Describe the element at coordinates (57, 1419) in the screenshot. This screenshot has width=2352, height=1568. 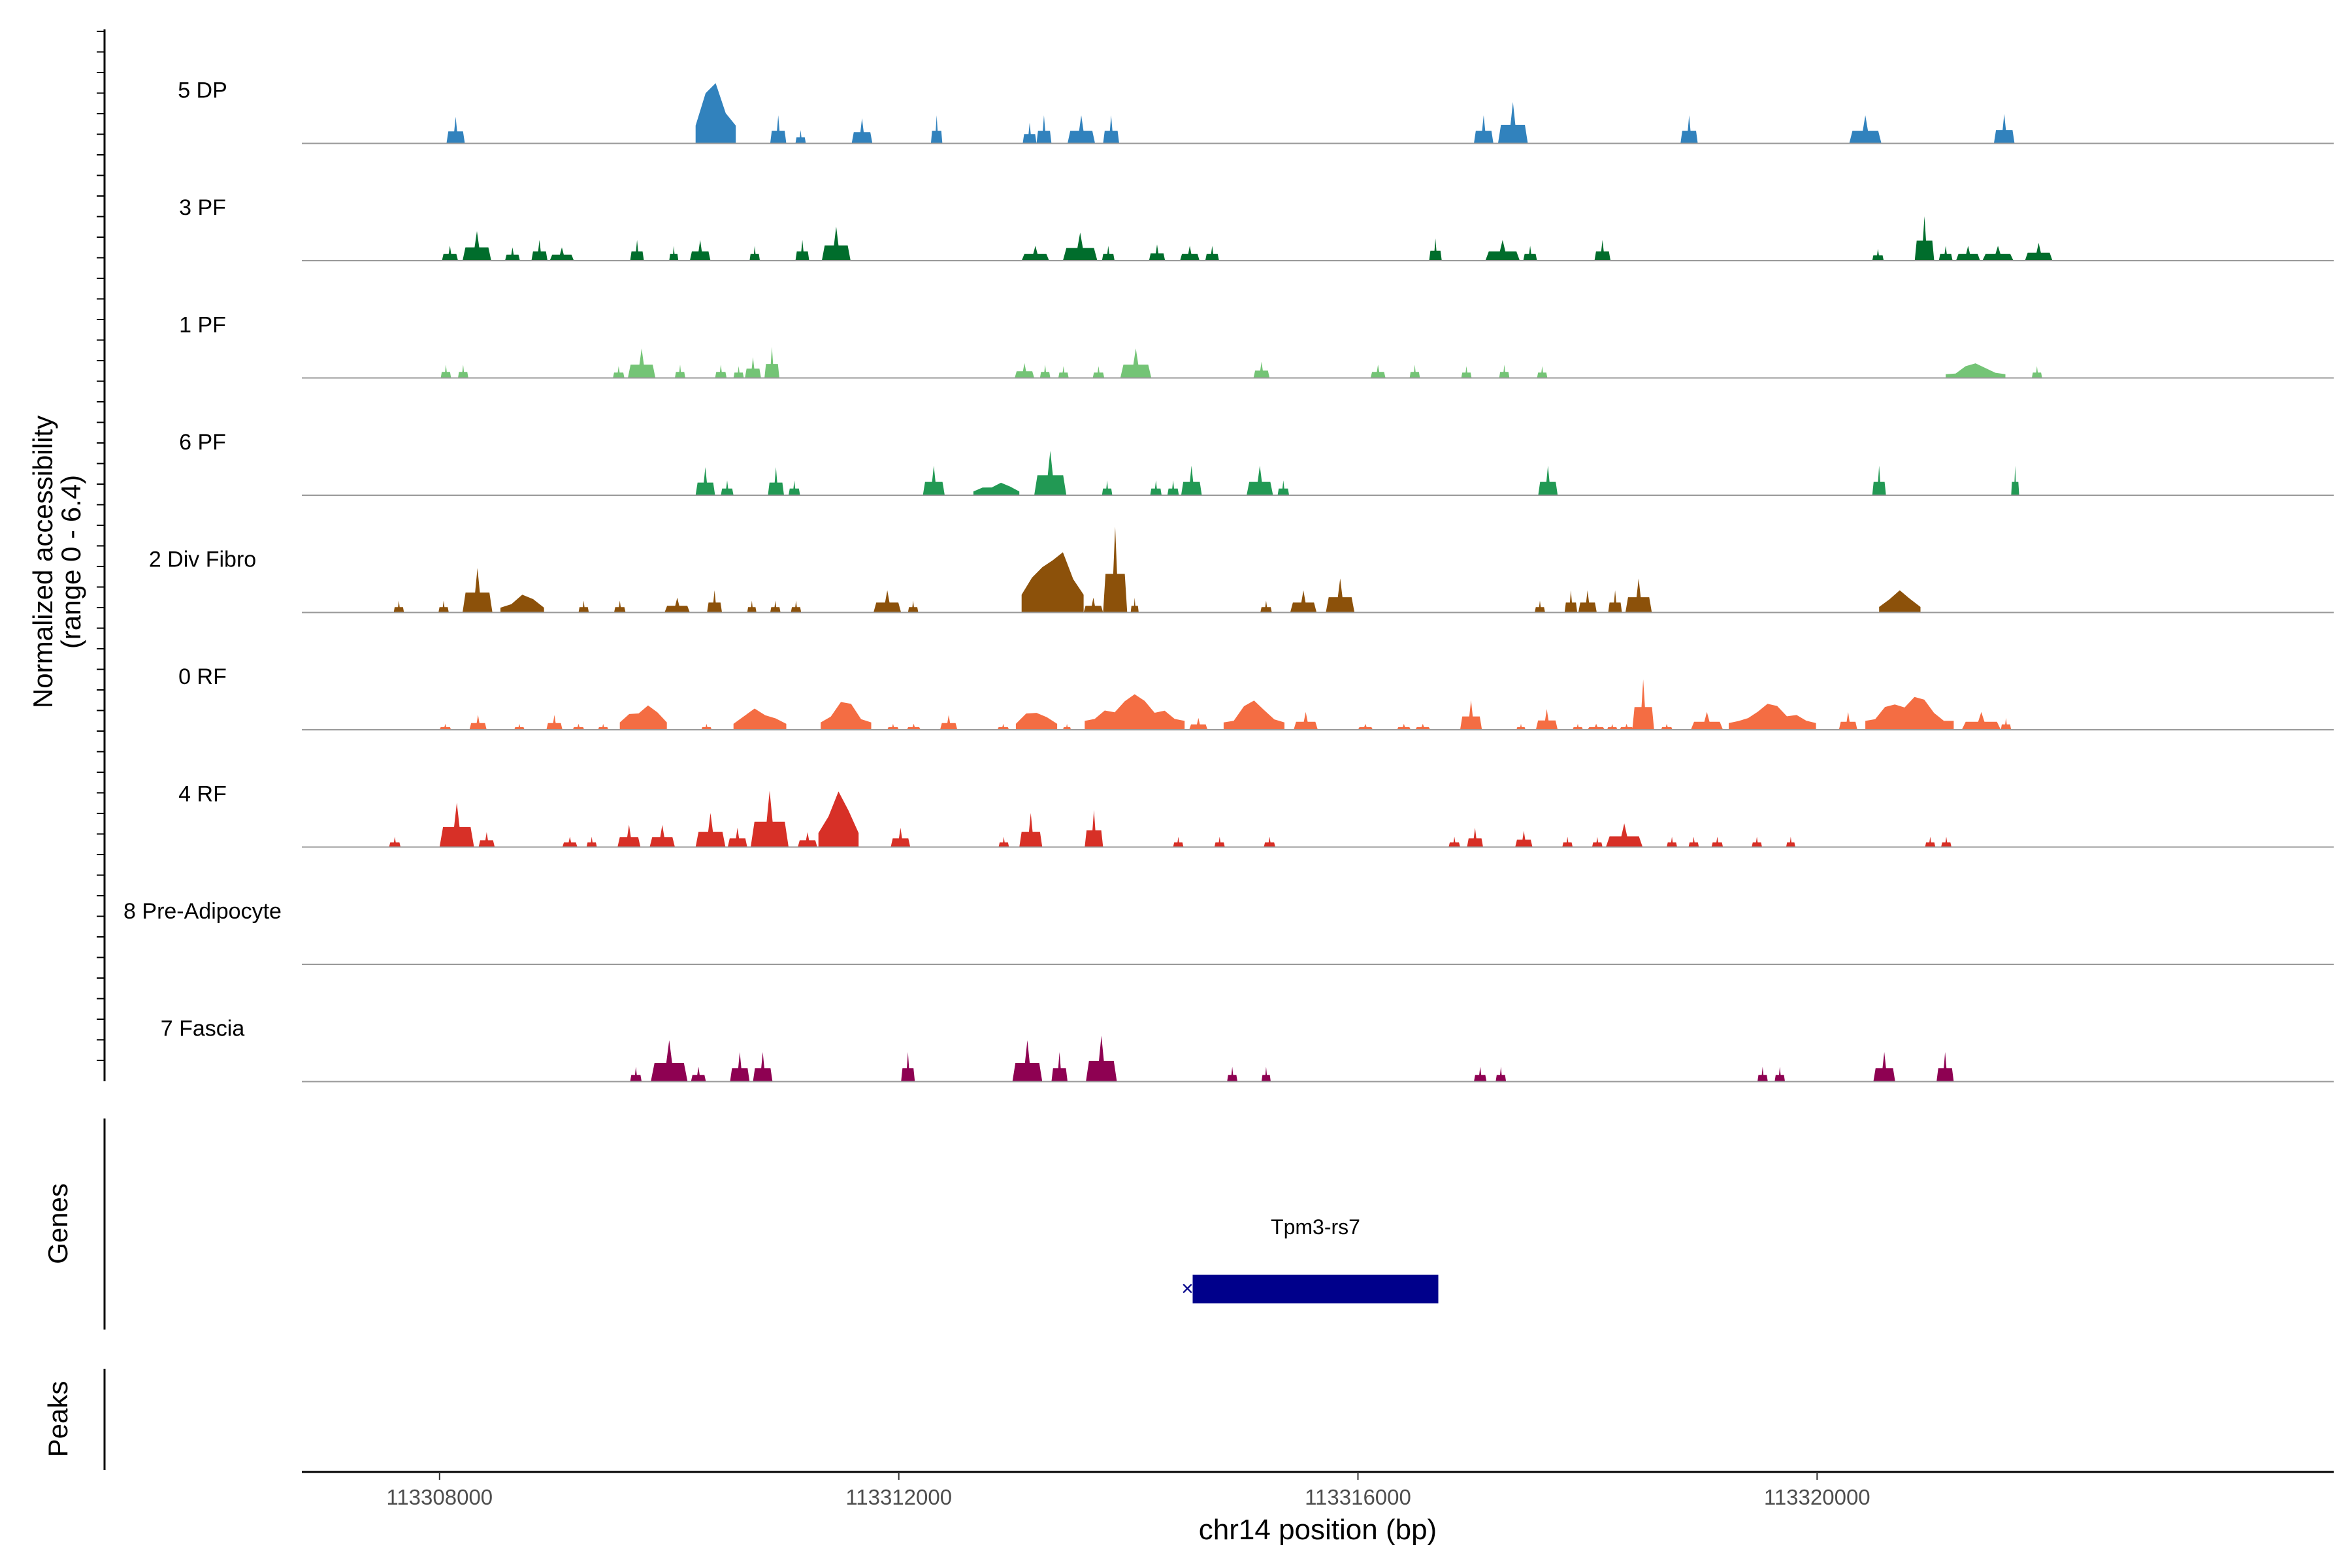
I see `peaks-label: Peaks` at that location.